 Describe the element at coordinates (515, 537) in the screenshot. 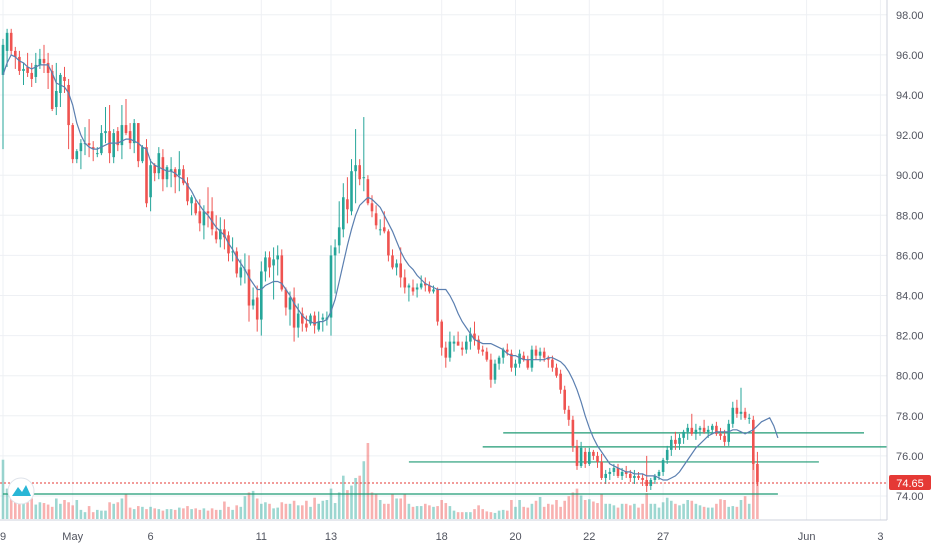

I see `x-tick-label-6: 20` at that location.